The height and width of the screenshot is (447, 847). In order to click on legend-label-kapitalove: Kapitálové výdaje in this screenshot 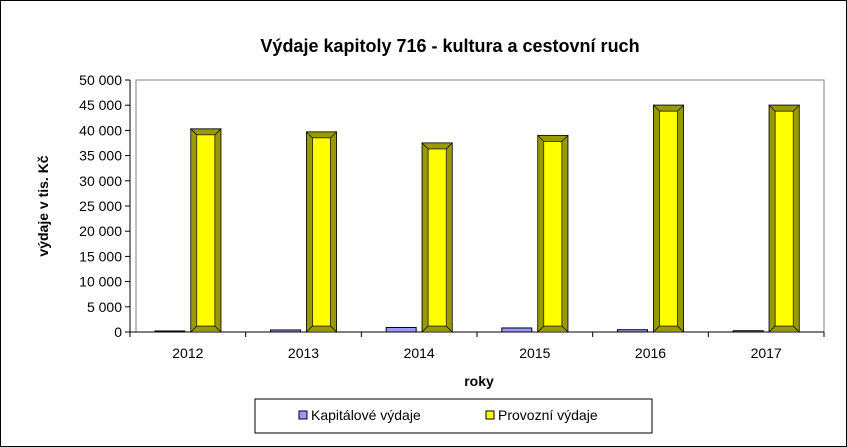, I will do `click(366, 415)`.